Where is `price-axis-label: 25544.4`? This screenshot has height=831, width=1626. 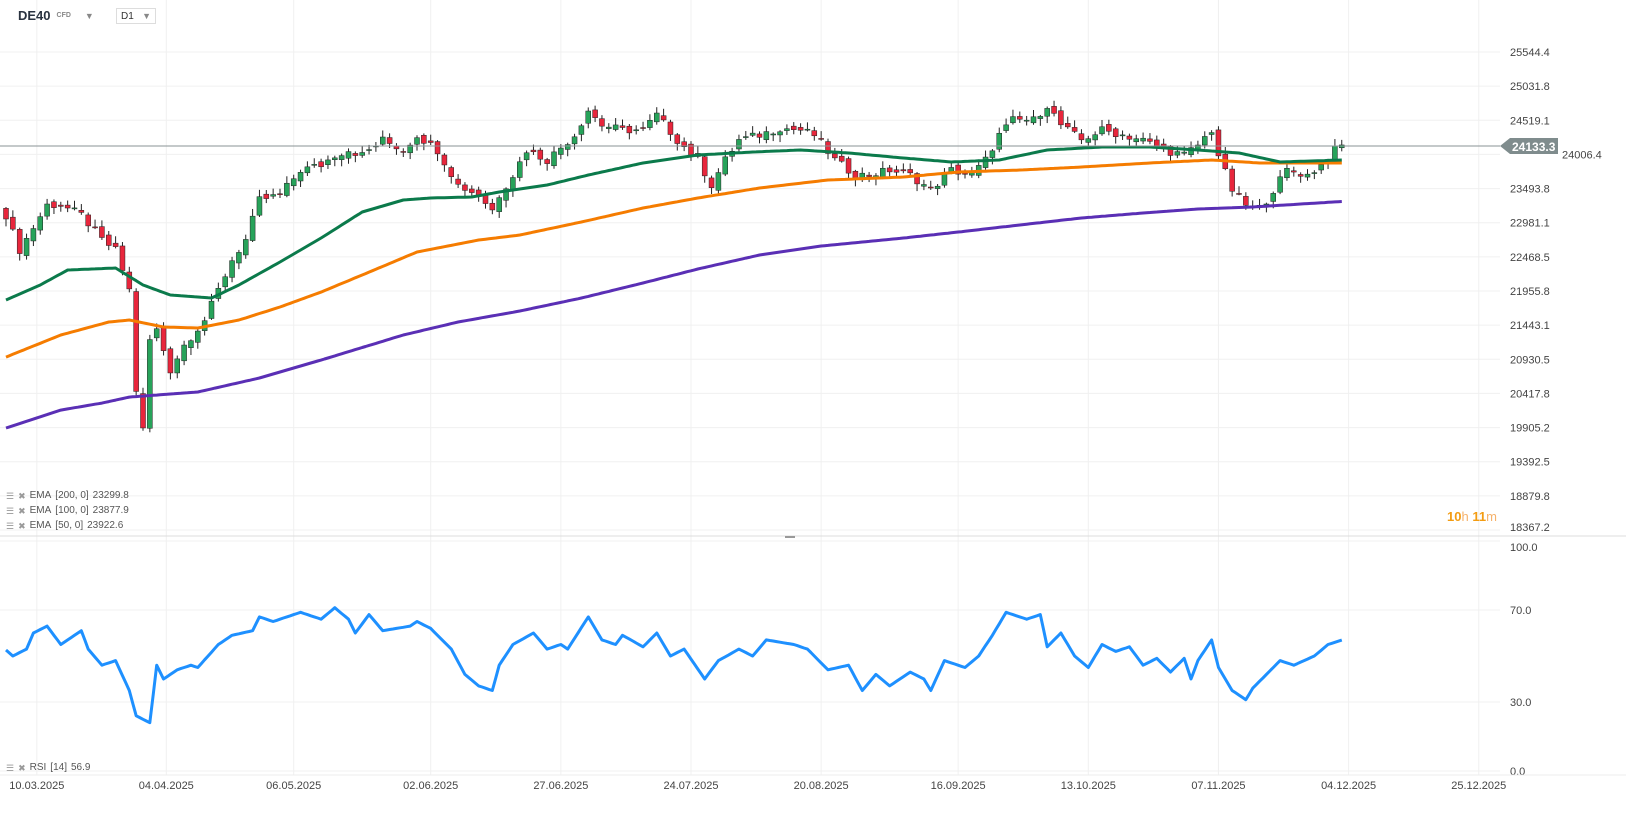
price-axis-label: 25544.4 is located at coordinates (1530, 53).